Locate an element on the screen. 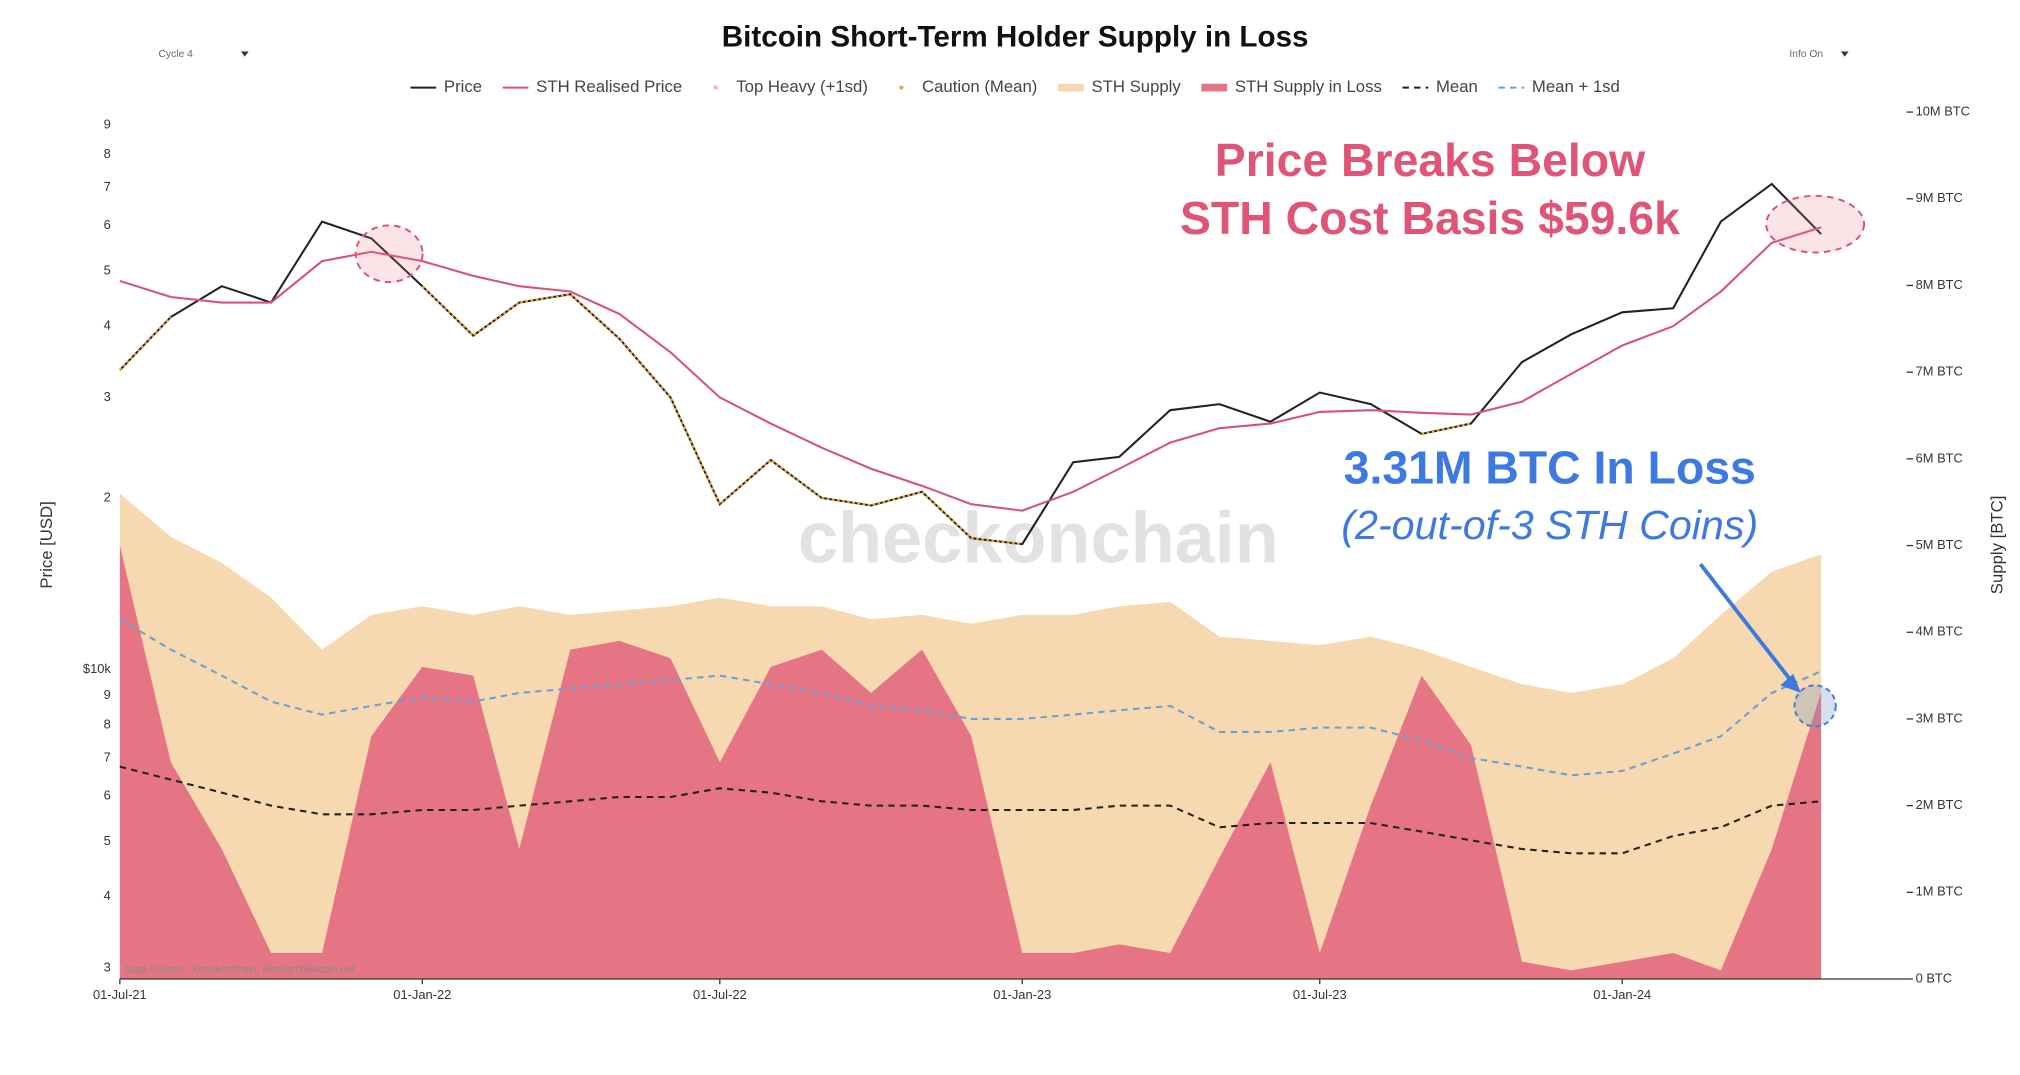 The width and height of the screenshot is (2020, 1075). annotation: (2-out-of-3 STH Coins) is located at coordinates (1549, 525).